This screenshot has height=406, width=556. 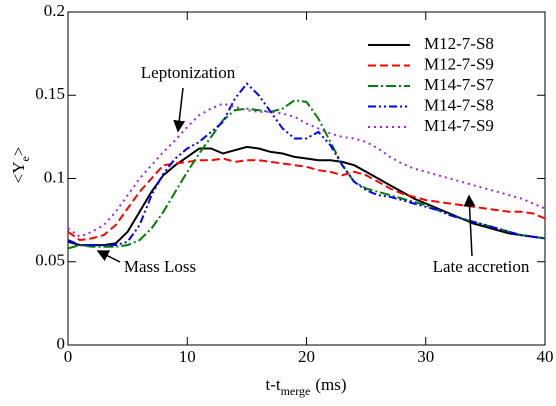 What do you see at coordinates (61, 343) in the screenshot?
I see `y-tick-label: 0` at bounding box center [61, 343].